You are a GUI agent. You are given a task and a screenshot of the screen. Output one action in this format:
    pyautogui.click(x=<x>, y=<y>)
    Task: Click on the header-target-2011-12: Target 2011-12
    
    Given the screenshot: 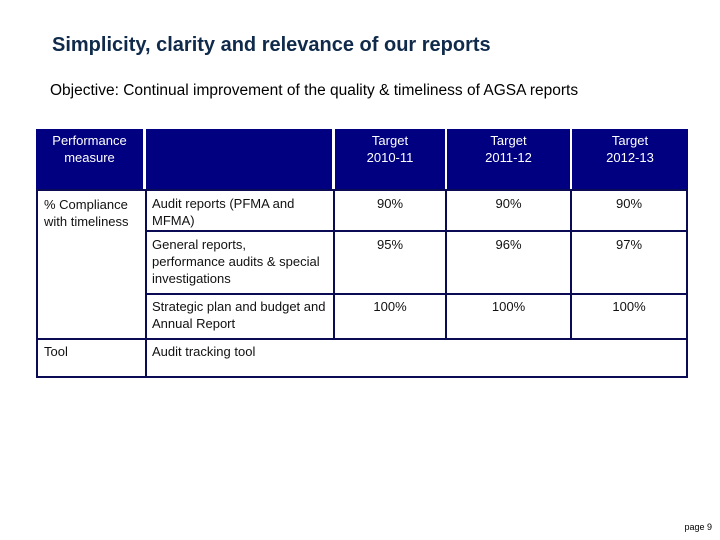 What is the action you would take?
    pyautogui.click(x=508, y=159)
    